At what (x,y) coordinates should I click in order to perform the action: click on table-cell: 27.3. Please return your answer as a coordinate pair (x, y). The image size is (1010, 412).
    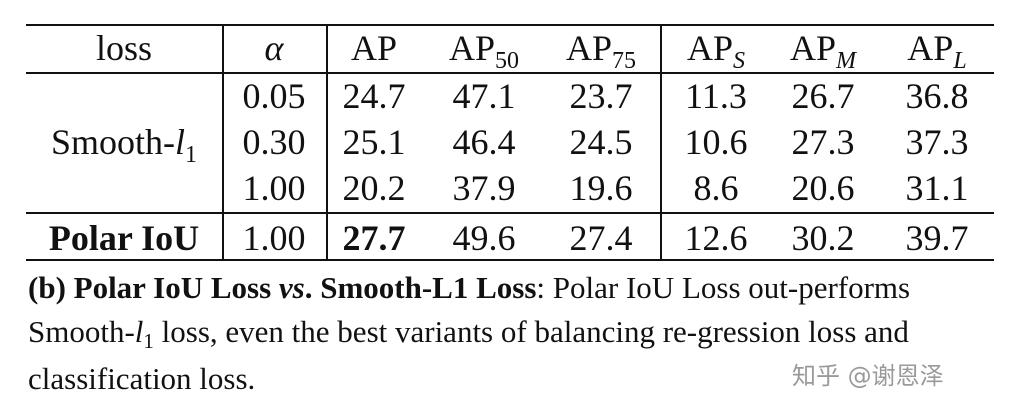
    Looking at the image, I should click on (823, 142).